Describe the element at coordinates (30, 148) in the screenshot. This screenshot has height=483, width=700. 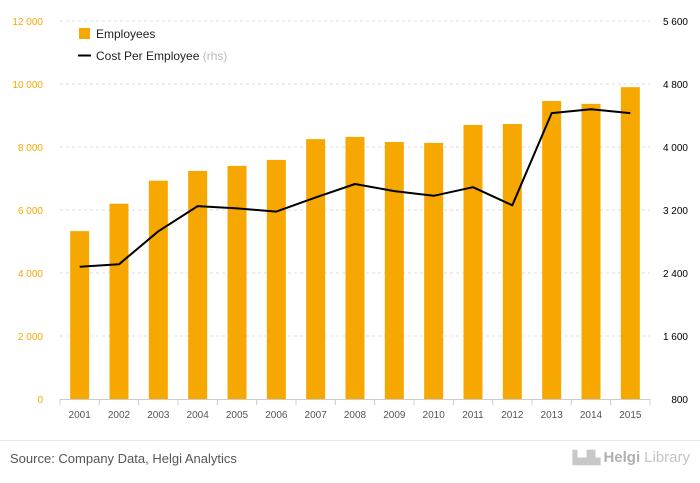
I see `left-y-tick-label: 8 000` at that location.